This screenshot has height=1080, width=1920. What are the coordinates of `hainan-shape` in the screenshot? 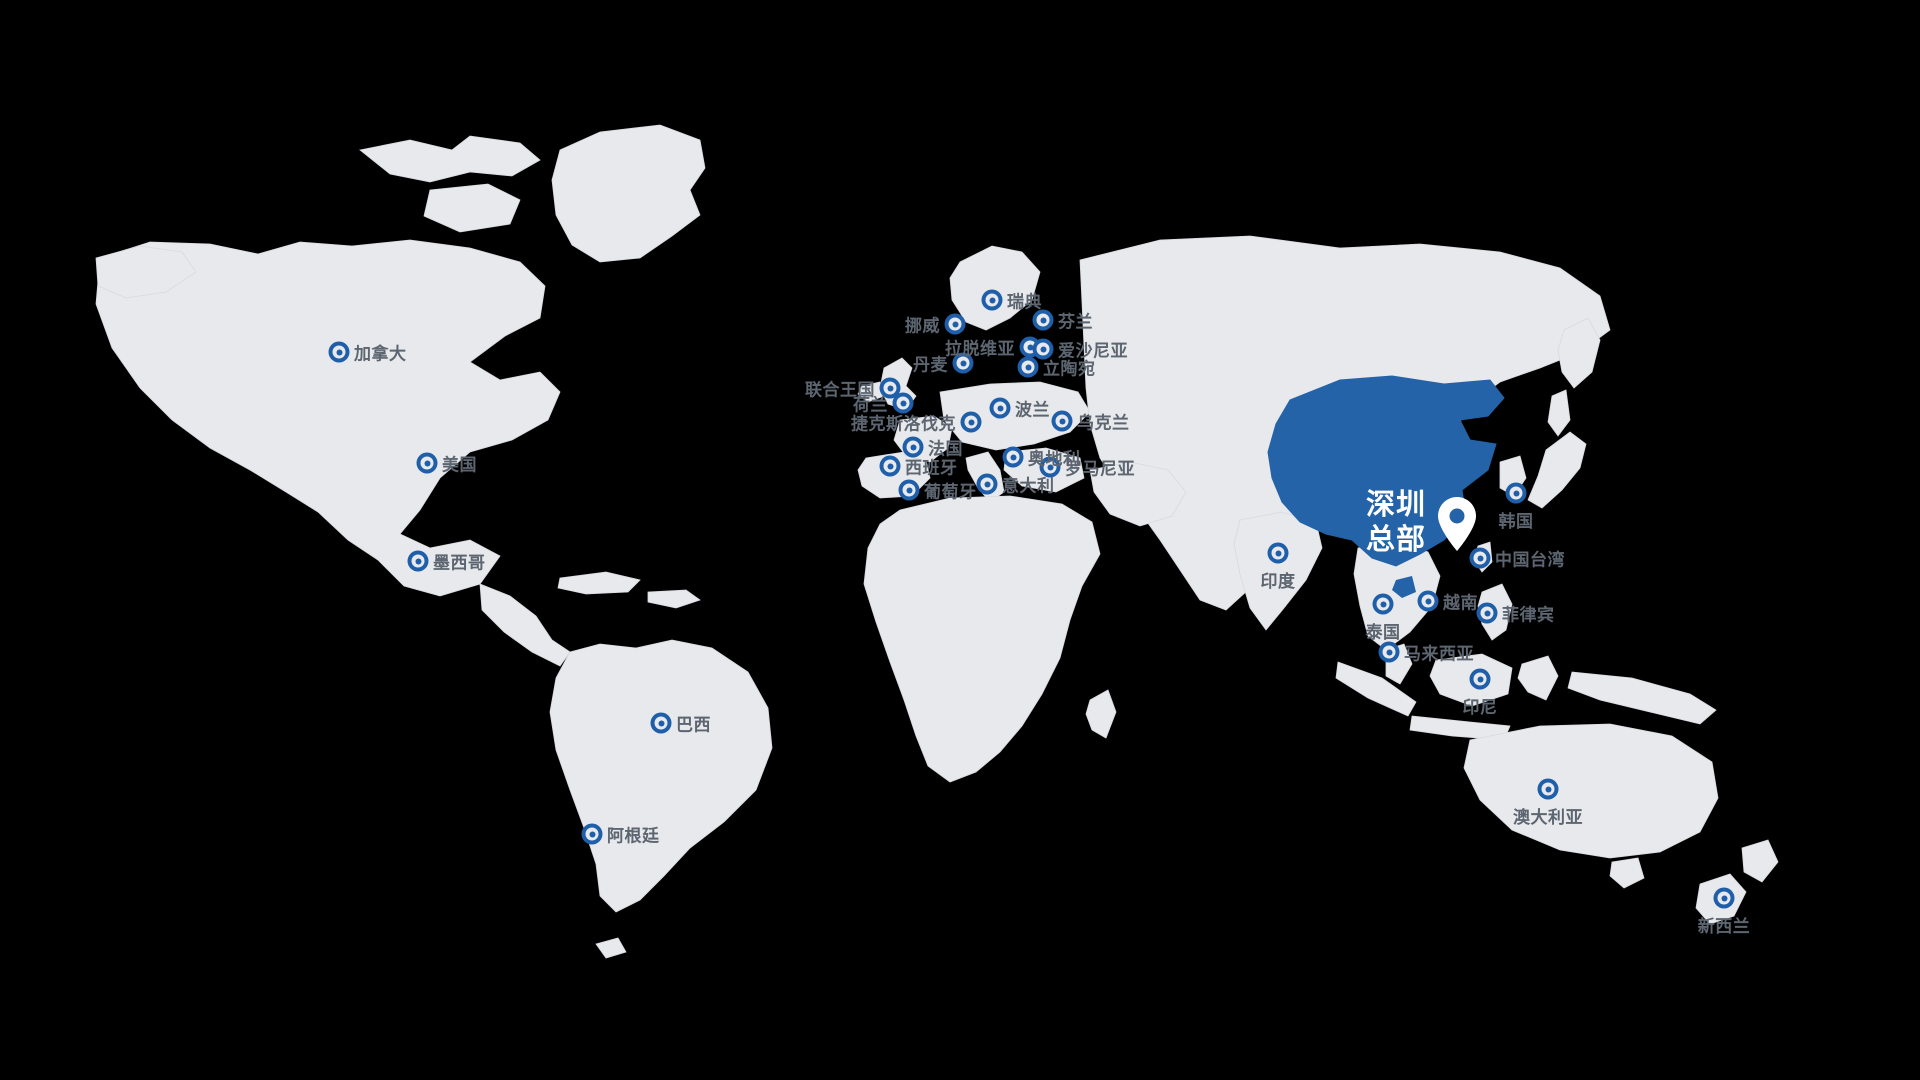 It's located at (1404, 587).